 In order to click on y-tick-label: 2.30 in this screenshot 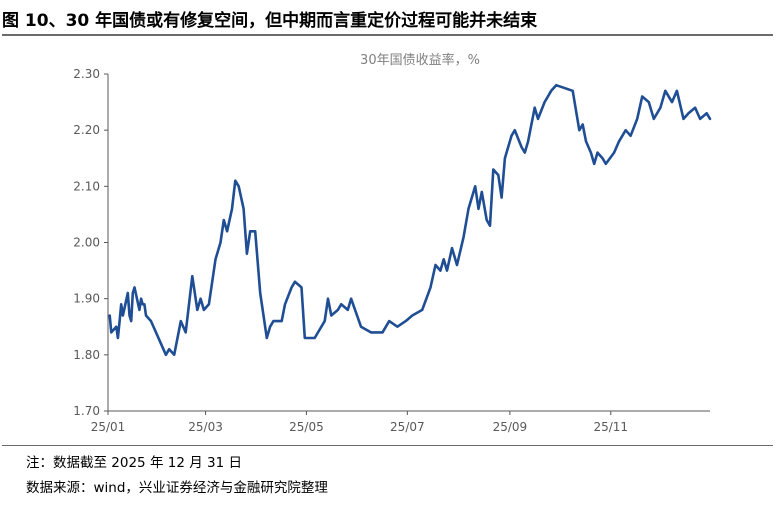, I will do `click(86, 74)`.